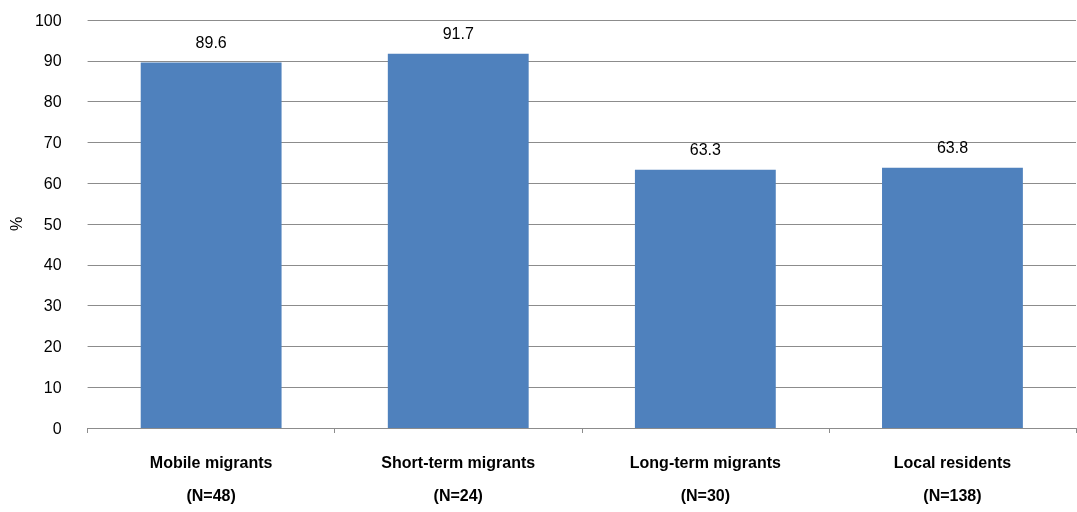 This screenshot has height=512, width=1077. I want to click on y-tick-label: 50, so click(52, 224).